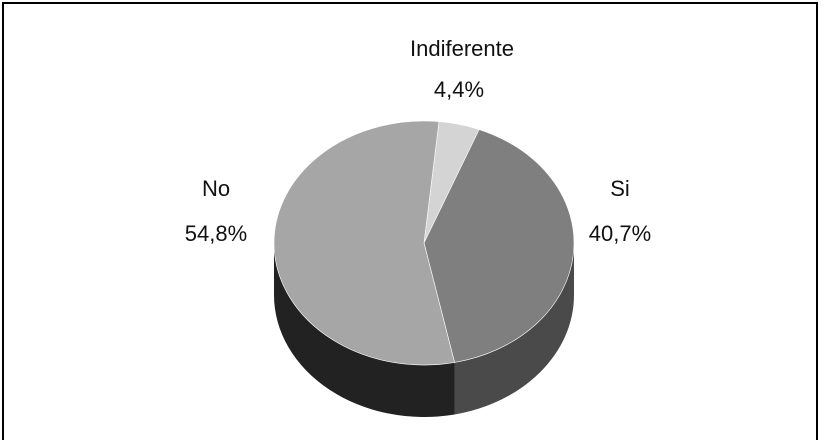 The height and width of the screenshot is (443, 824). Describe the element at coordinates (216, 233) in the screenshot. I see `slice-value-no: 54,8%` at that location.